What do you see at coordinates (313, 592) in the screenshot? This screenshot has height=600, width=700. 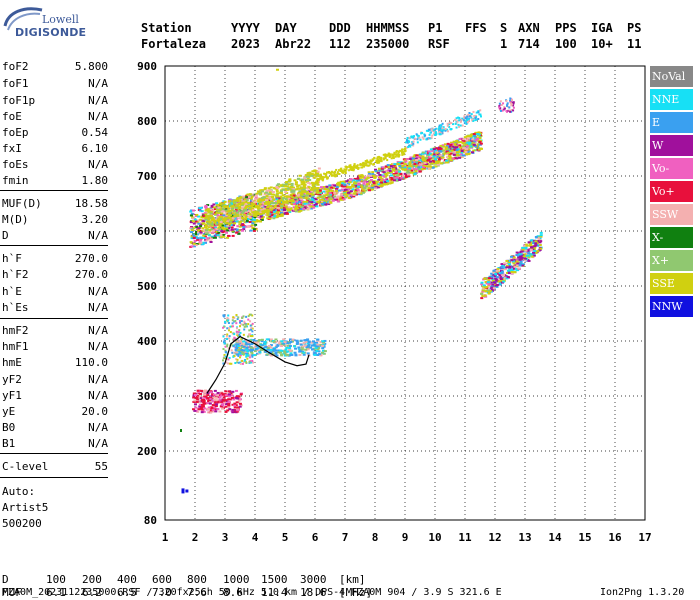 I see `muf-value: 18.6` at bounding box center [313, 592].